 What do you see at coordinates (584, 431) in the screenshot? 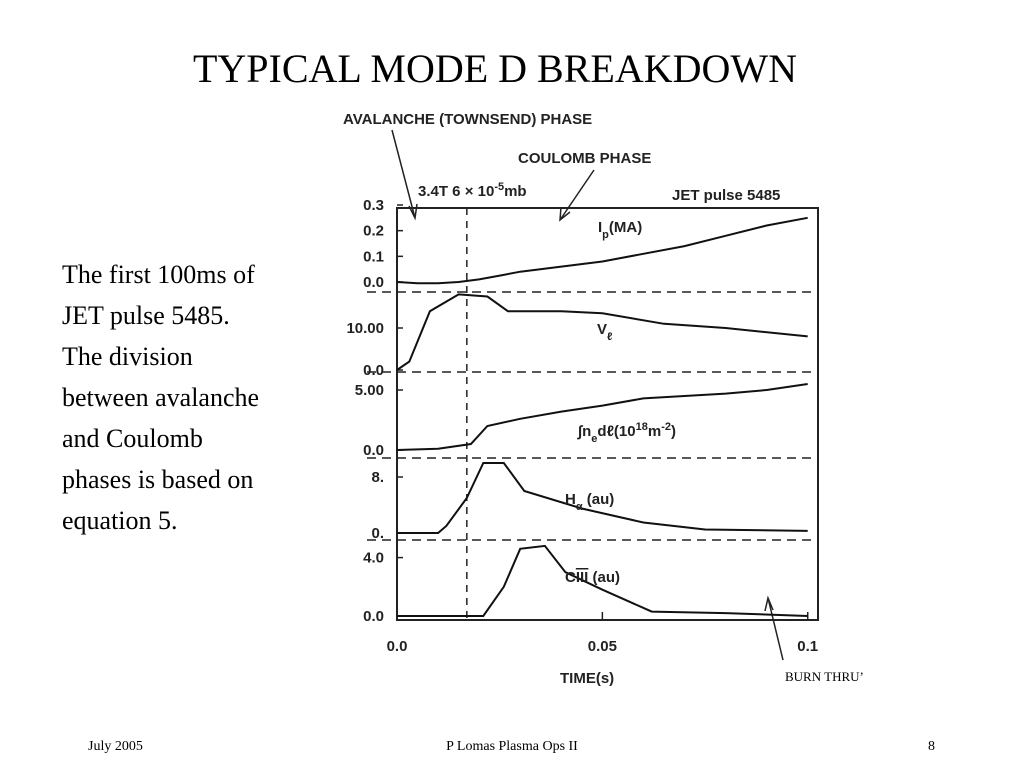
I see `label-part: ∫n` at bounding box center [584, 431].